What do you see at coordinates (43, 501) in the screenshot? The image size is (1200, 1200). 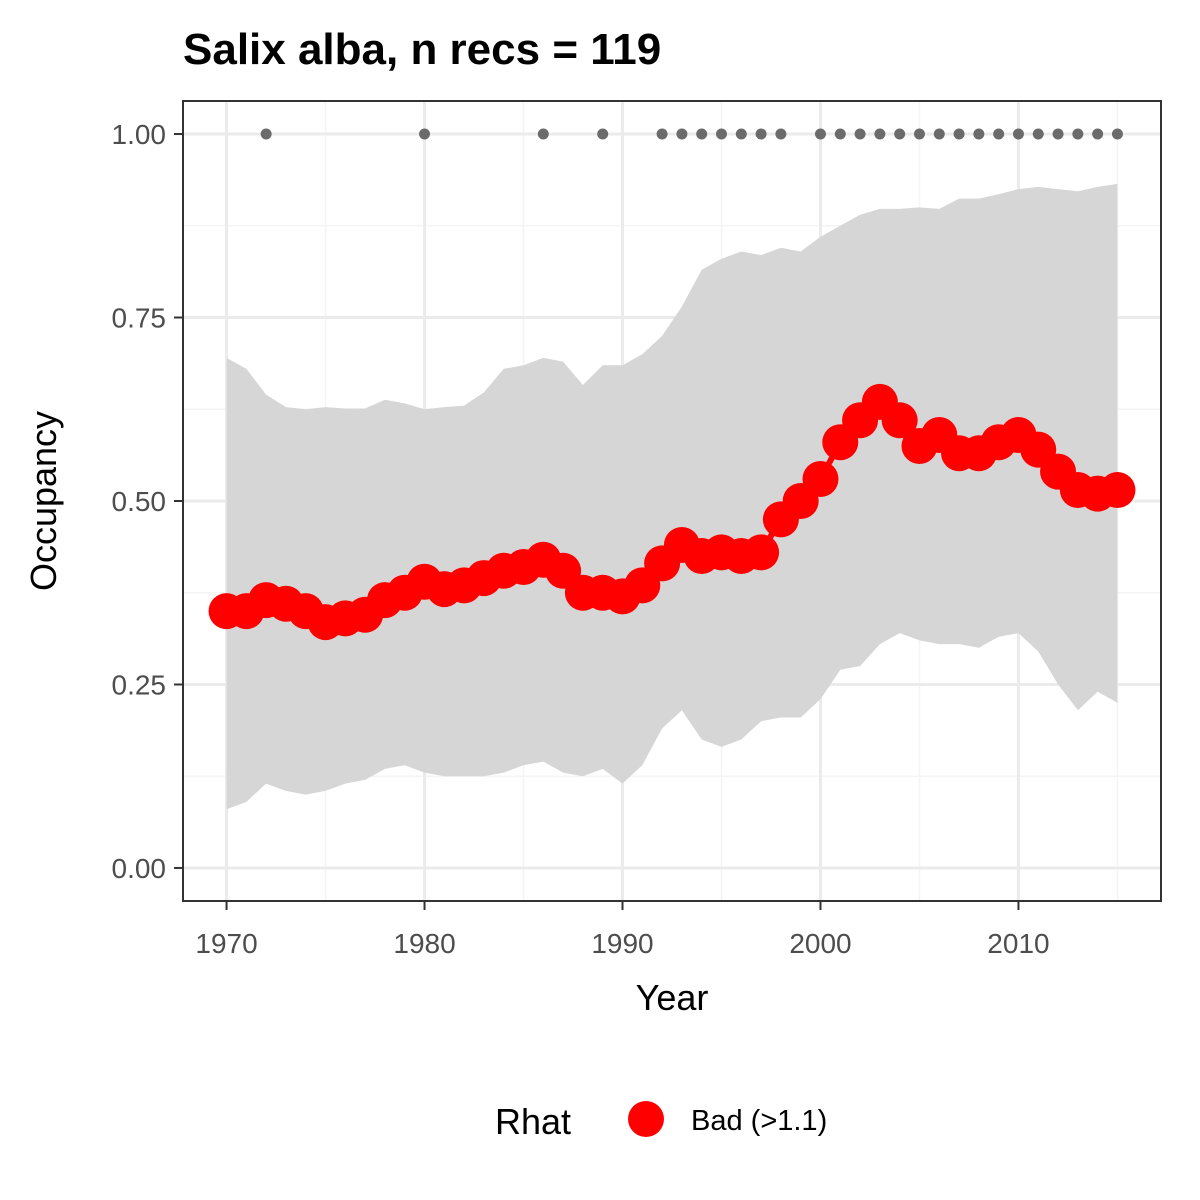 I see `y-axis-title: Occupancy` at bounding box center [43, 501].